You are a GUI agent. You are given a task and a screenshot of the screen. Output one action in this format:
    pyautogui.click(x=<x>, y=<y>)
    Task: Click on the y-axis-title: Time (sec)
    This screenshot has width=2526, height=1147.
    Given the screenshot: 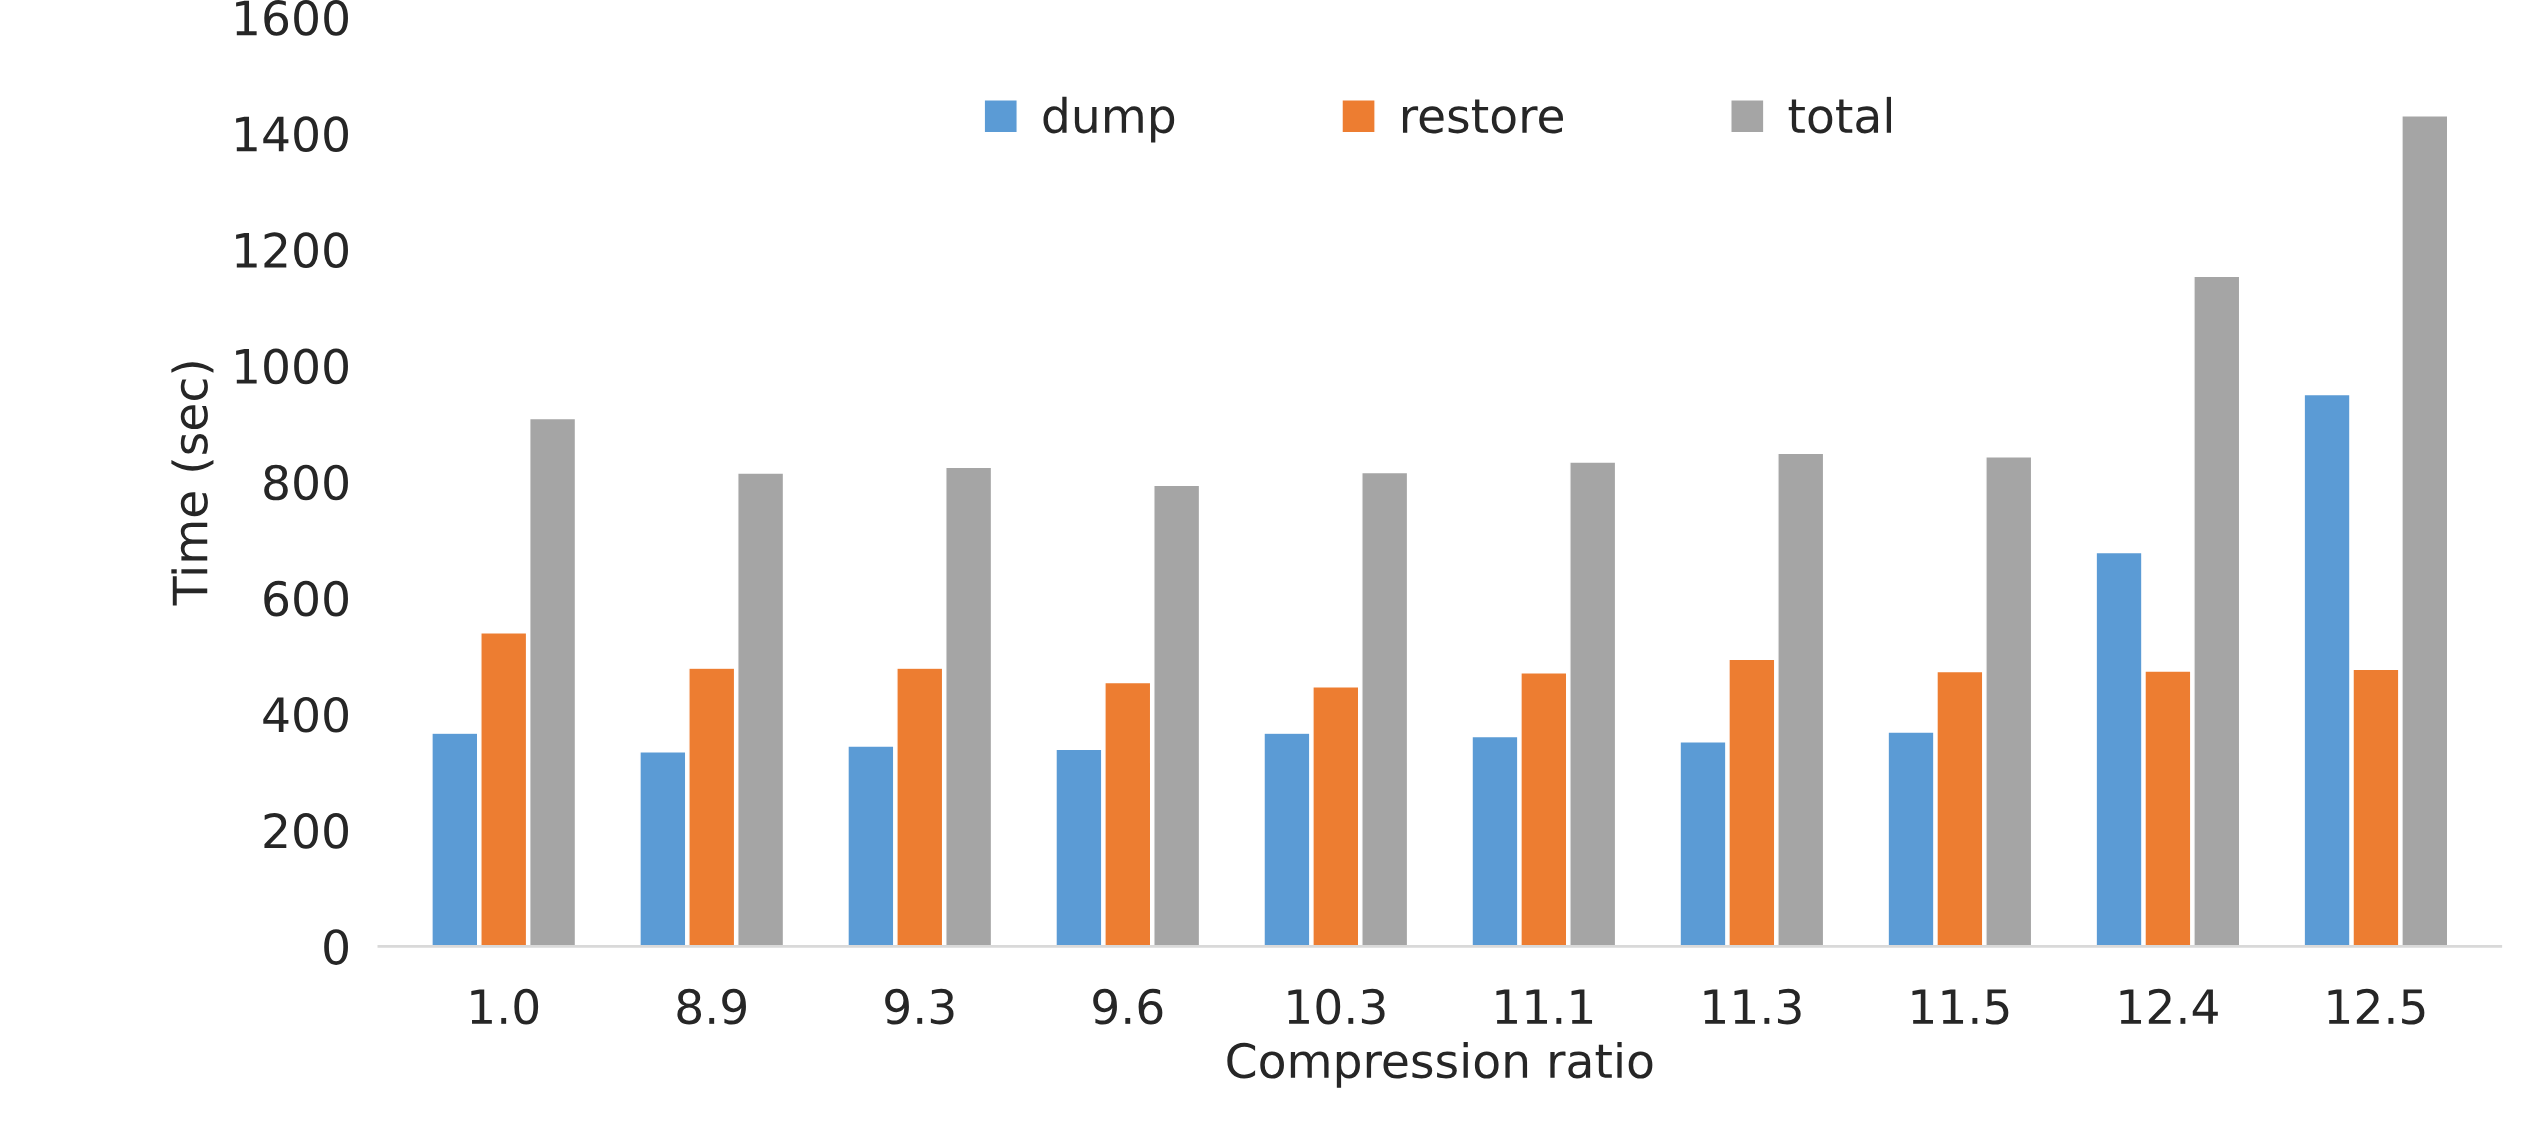 What is the action you would take?
    pyautogui.click(x=192, y=484)
    